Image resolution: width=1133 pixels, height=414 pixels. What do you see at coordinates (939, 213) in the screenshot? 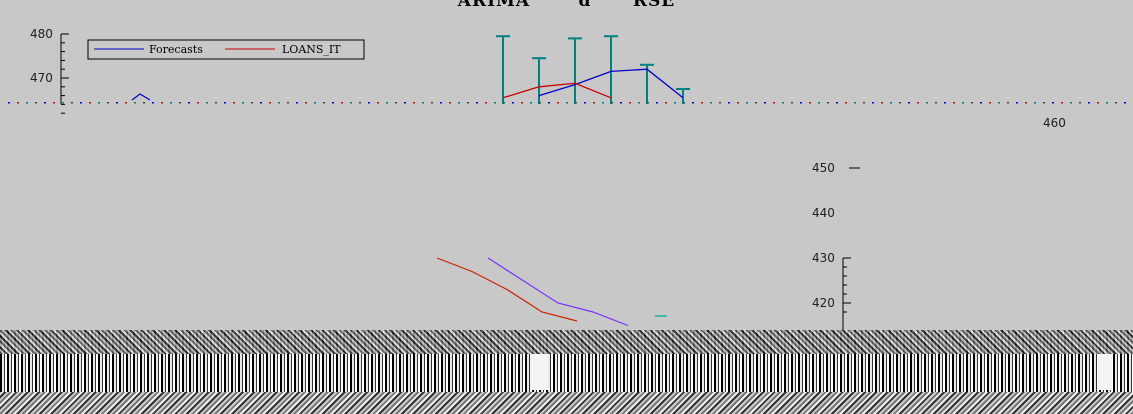
I see `bottom-y-tick-labels: 460 450 440 430 420` at bounding box center [939, 213].